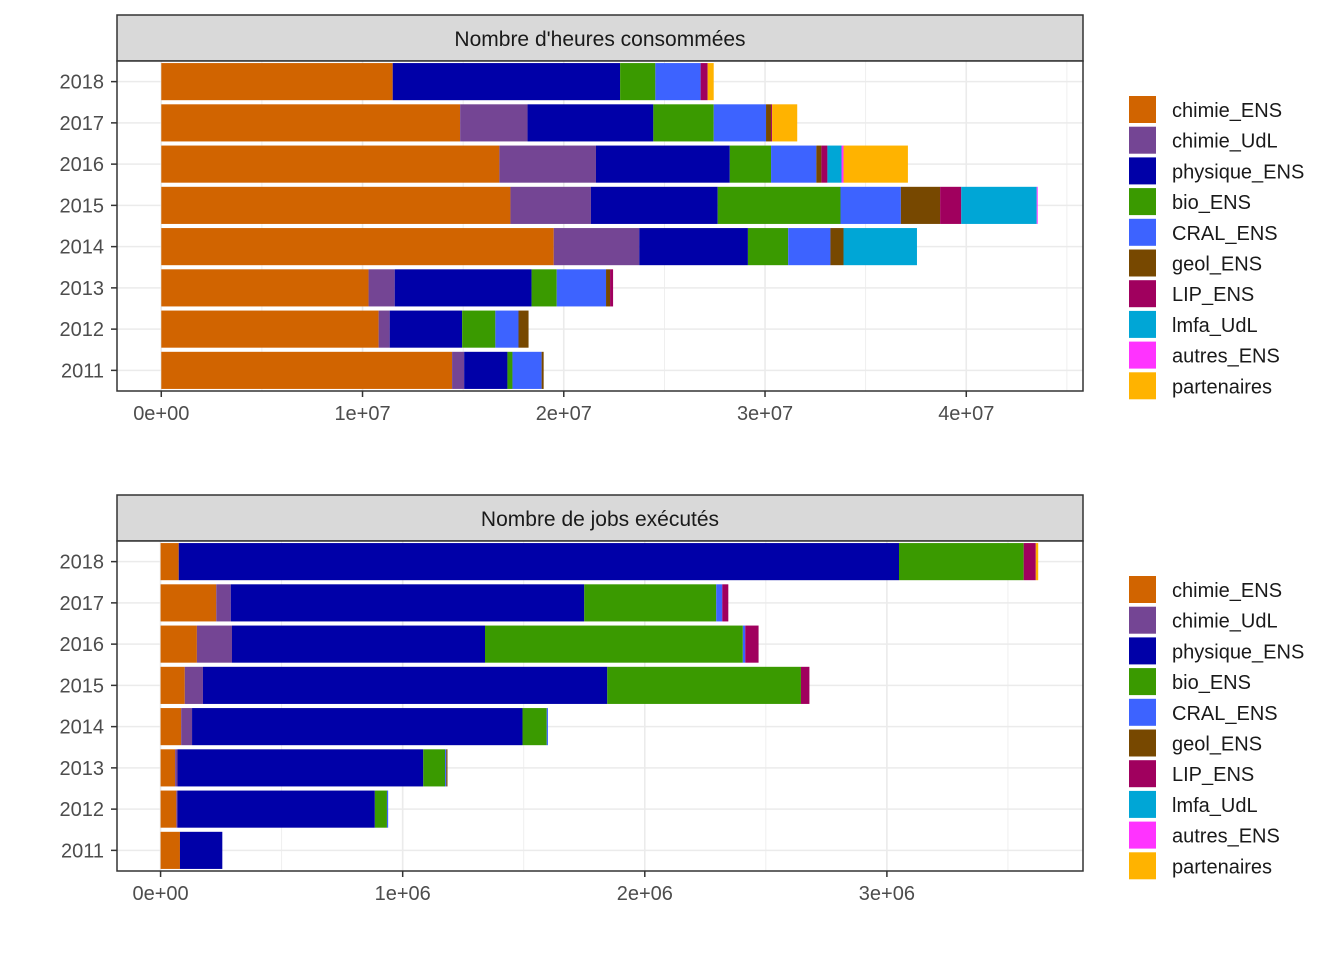  Describe the element at coordinates (809, 247) in the screenshot. I see `bar-segment-CRAL_ENS-2014` at that location.